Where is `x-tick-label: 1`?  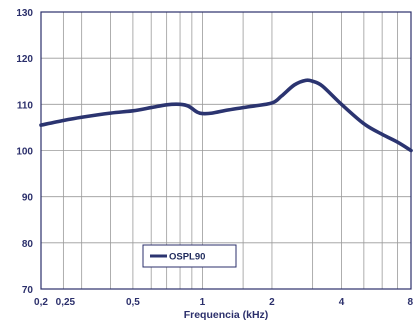
x-tick-label: 1 is located at coordinates (203, 302).